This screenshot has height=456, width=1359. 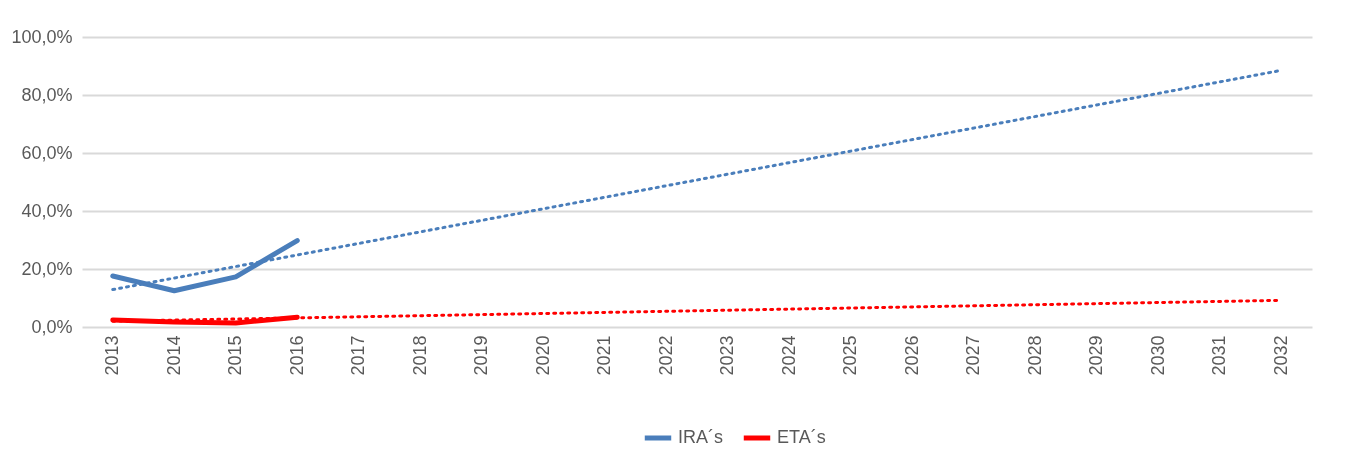 I want to click on y-tick-label: 60,0%, so click(x=47, y=152).